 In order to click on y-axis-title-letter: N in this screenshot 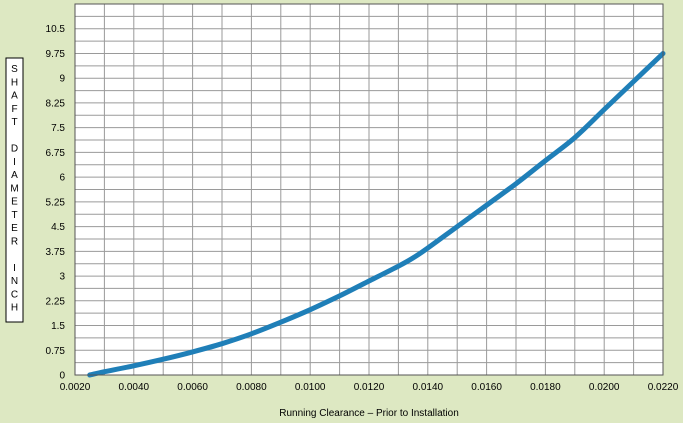, I will do `click(14, 281)`.